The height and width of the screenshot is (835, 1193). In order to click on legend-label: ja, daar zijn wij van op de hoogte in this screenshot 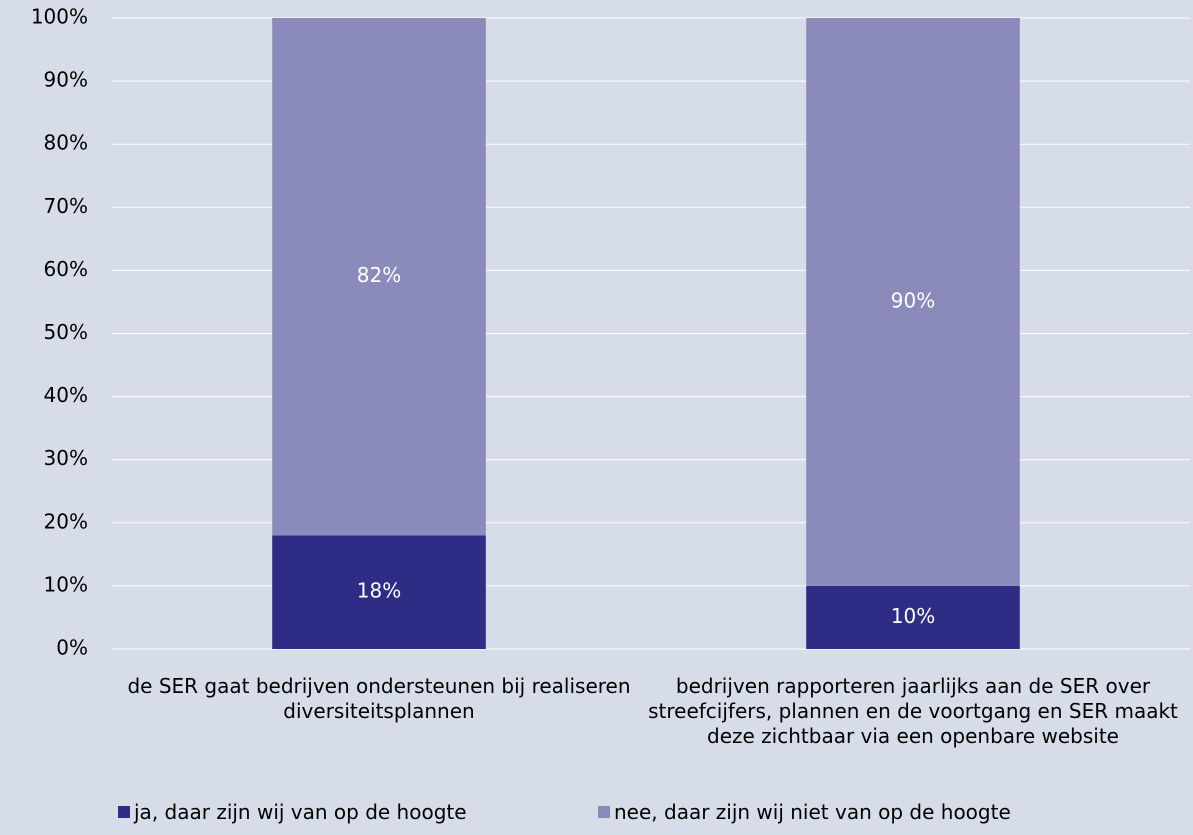, I will do `click(300, 812)`.